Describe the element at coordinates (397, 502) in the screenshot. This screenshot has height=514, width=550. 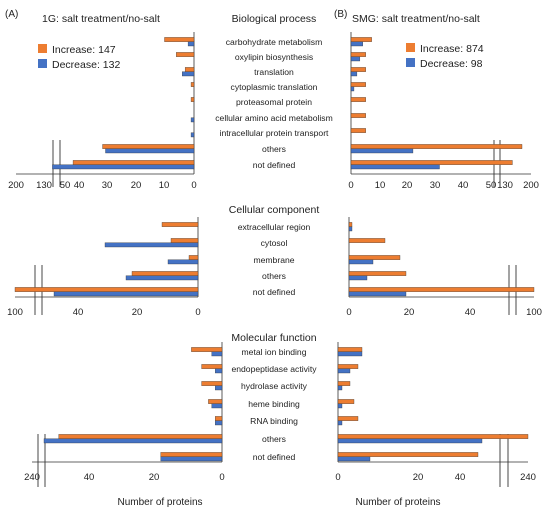
I see `x-axis-label-right: Number of proteins` at that location.